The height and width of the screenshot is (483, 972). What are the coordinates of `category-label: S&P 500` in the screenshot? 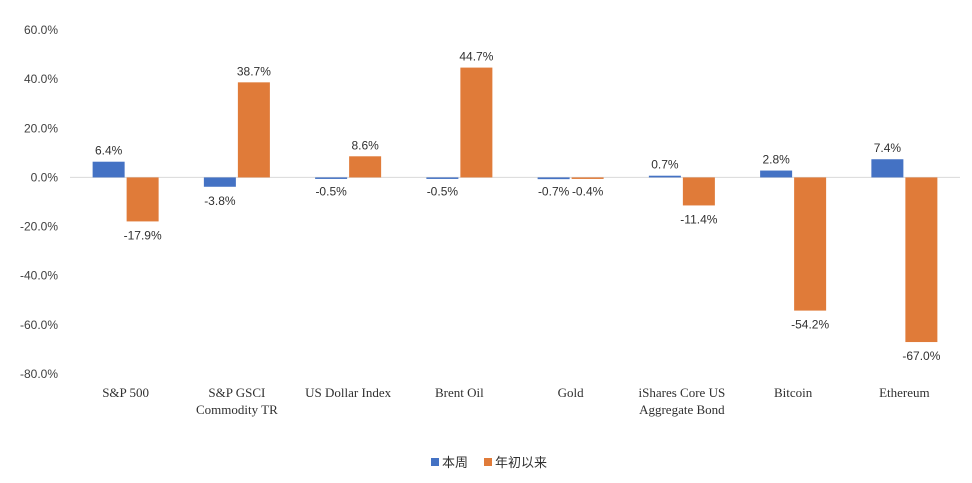 It's located at (125, 392).